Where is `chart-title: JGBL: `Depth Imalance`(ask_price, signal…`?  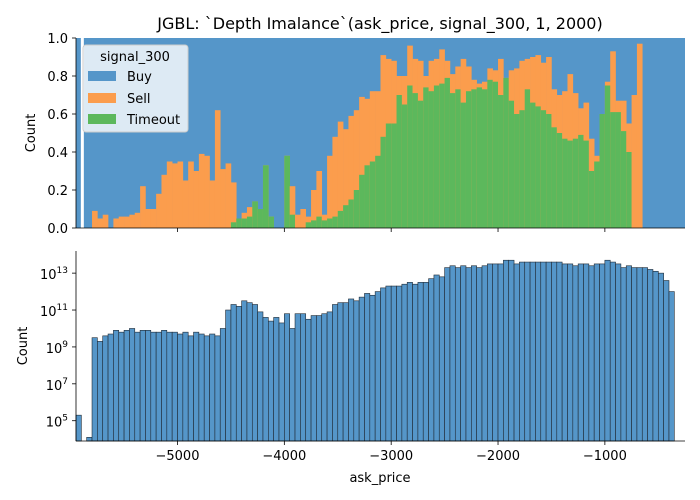 chart-title: JGBL: `Depth Imalance`(ask_price, signal… is located at coordinates (379, 24).